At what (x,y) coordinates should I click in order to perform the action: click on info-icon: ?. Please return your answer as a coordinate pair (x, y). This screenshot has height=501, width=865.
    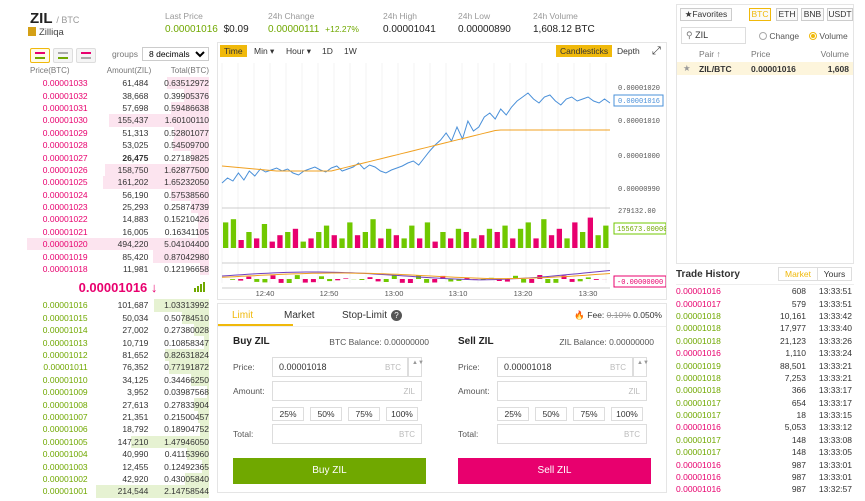
    Looking at the image, I should click on (396, 315).